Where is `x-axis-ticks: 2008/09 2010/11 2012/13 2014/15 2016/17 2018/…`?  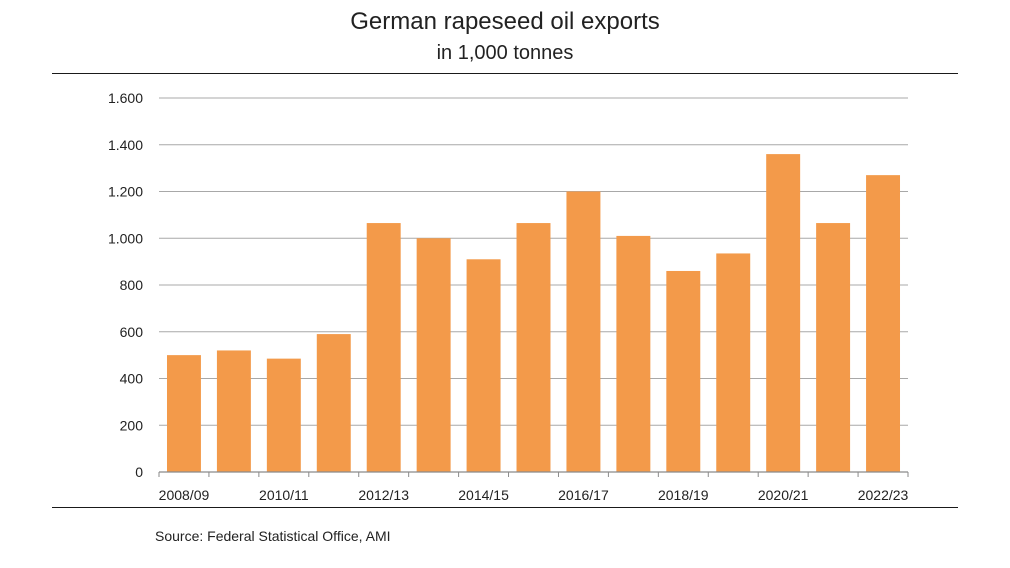 x-axis-ticks: 2008/09 2010/11 2012/13 2014/15 2016/17 2018/… is located at coordinates (534, 495).